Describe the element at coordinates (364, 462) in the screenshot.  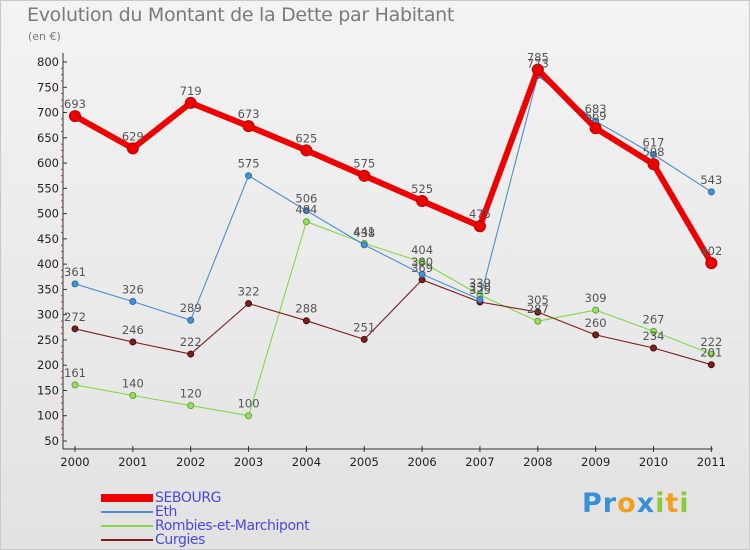
I see `x-tick-label: 2005` at that location.